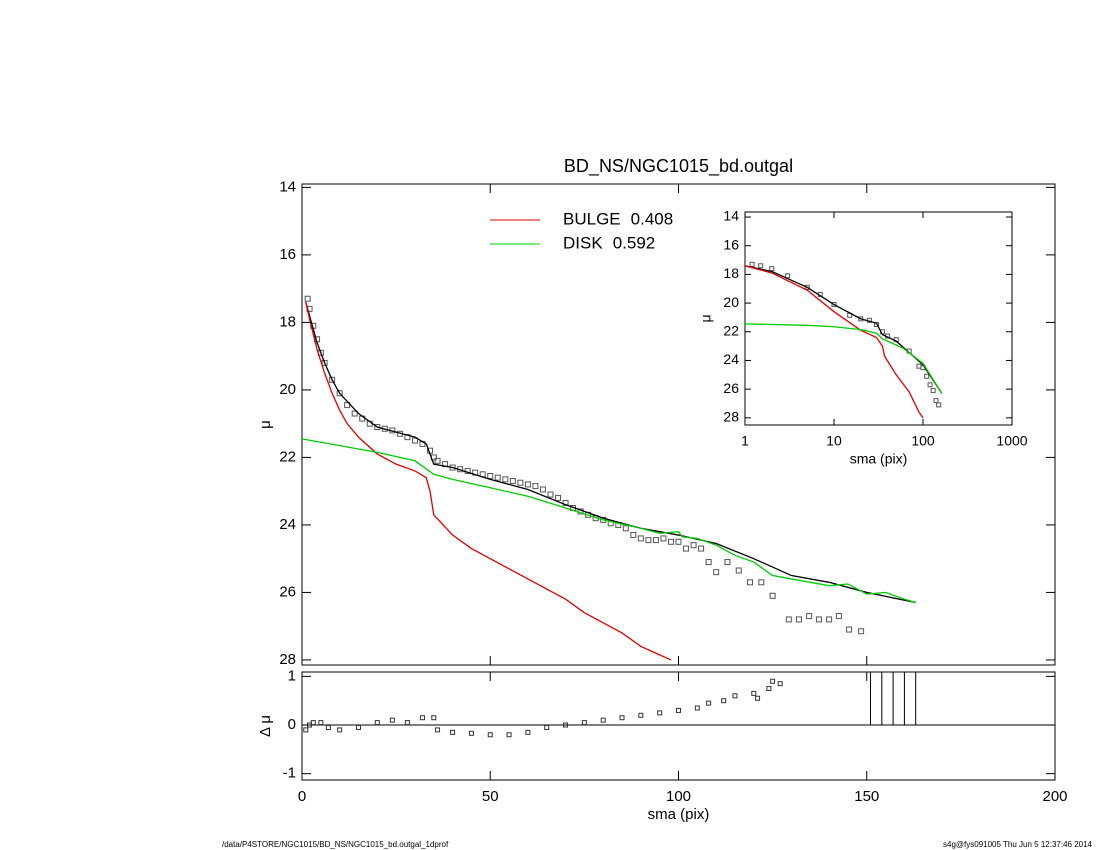 The width and height of the screenshot is (1100, 850). Describe the element at coordinates (592, 218) in the screenshot. I see `legend-label: BULGE` at that location.